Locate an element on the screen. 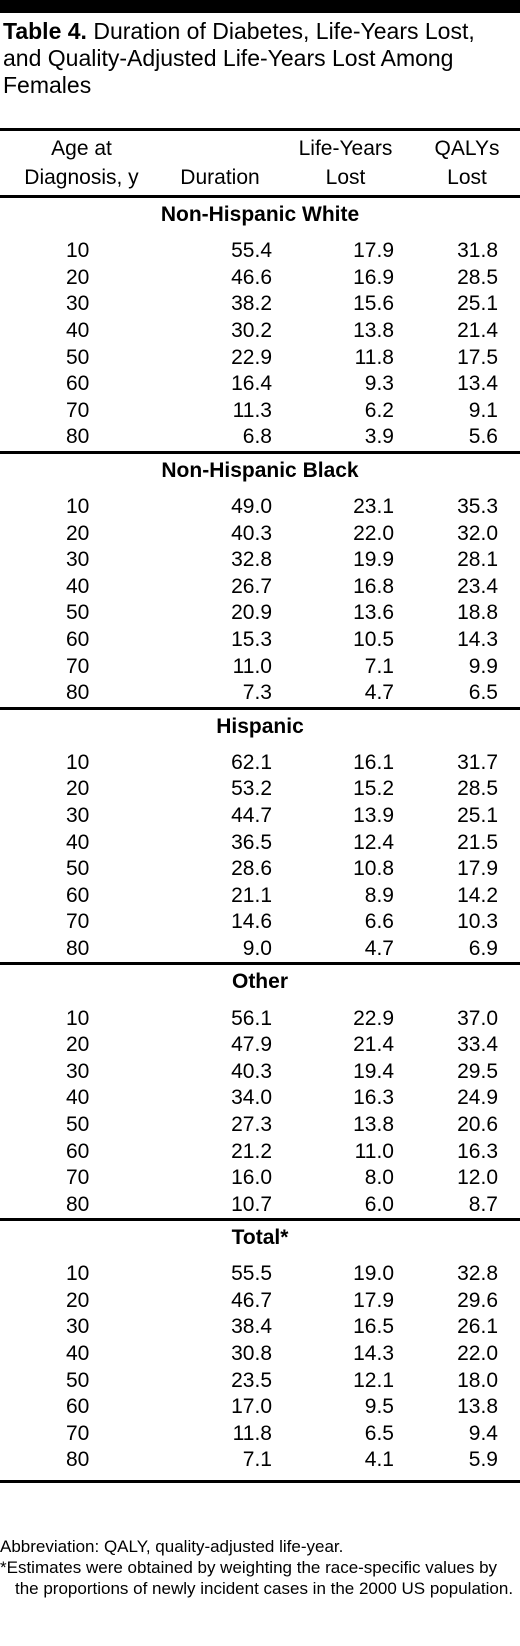  life-years-lost-cell: 9.5 is located at coordinates (379, 1407).